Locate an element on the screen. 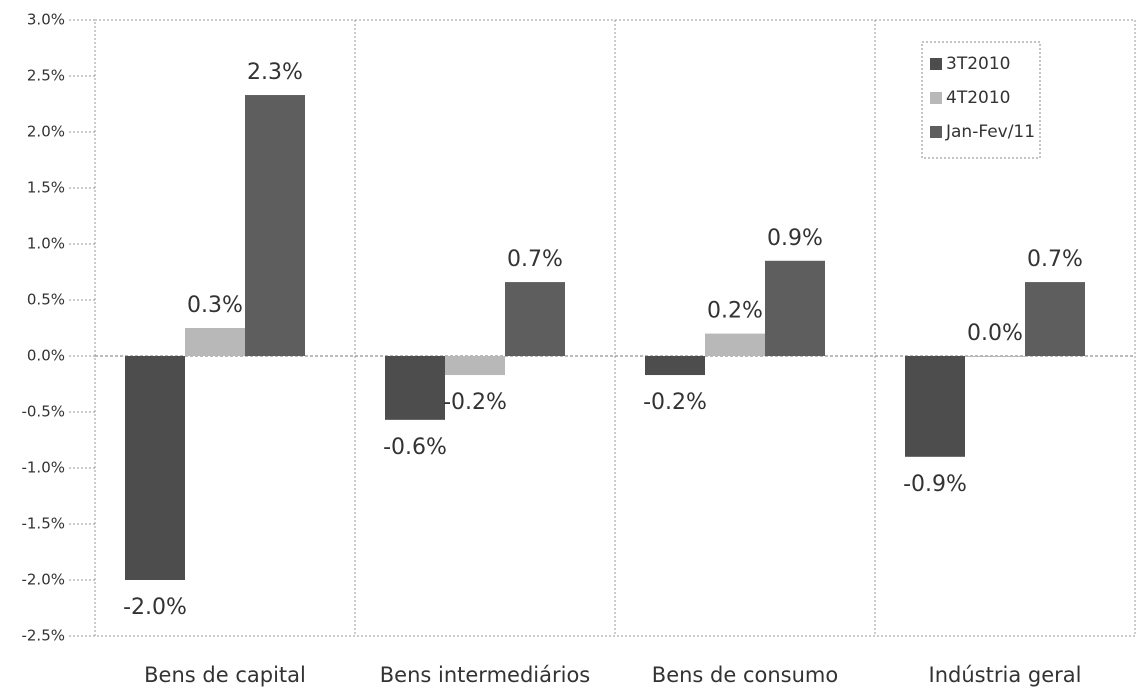 This screenshot has height=697, width=1138. y-tick-label: -0.5% is located at coordinates (43, 412).